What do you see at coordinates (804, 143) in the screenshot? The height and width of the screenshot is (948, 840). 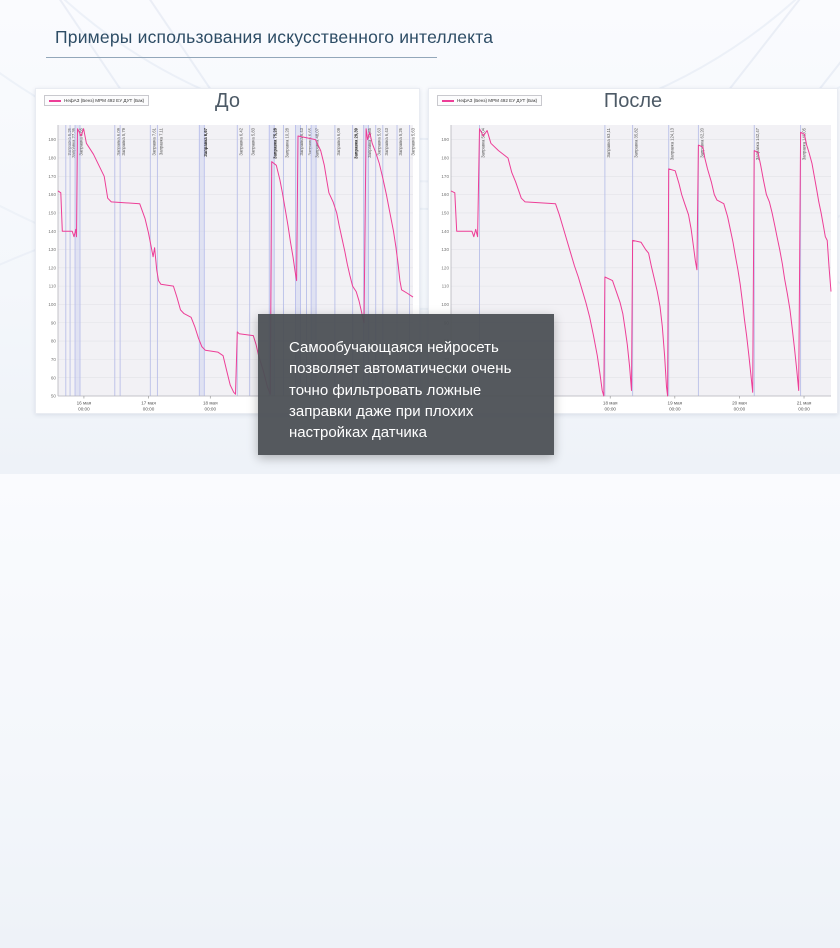 I see `svg-text: Заправка 149,05` at bounding box center [804, 143].